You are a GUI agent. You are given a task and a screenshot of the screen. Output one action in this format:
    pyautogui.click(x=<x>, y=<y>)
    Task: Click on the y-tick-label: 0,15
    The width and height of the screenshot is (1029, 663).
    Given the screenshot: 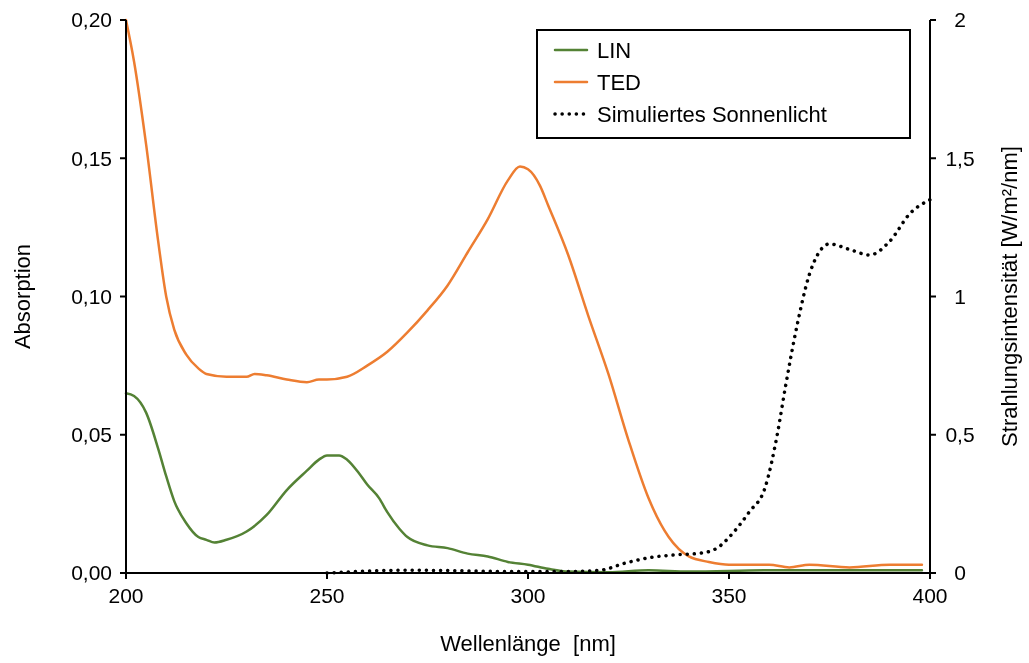 What is the action you would take?
    pyautogui.click(x=91, y=158)
    